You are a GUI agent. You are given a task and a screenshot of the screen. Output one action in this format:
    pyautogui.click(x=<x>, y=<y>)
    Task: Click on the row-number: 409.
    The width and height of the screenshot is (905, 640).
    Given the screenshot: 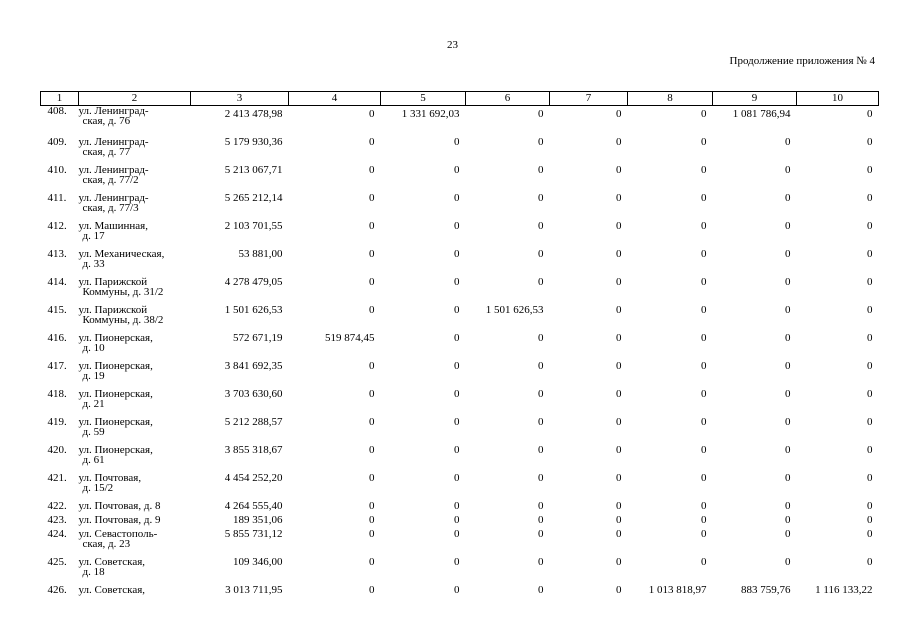 What is the action you would take?
    pyautogui.click(x=57, y=142)
    